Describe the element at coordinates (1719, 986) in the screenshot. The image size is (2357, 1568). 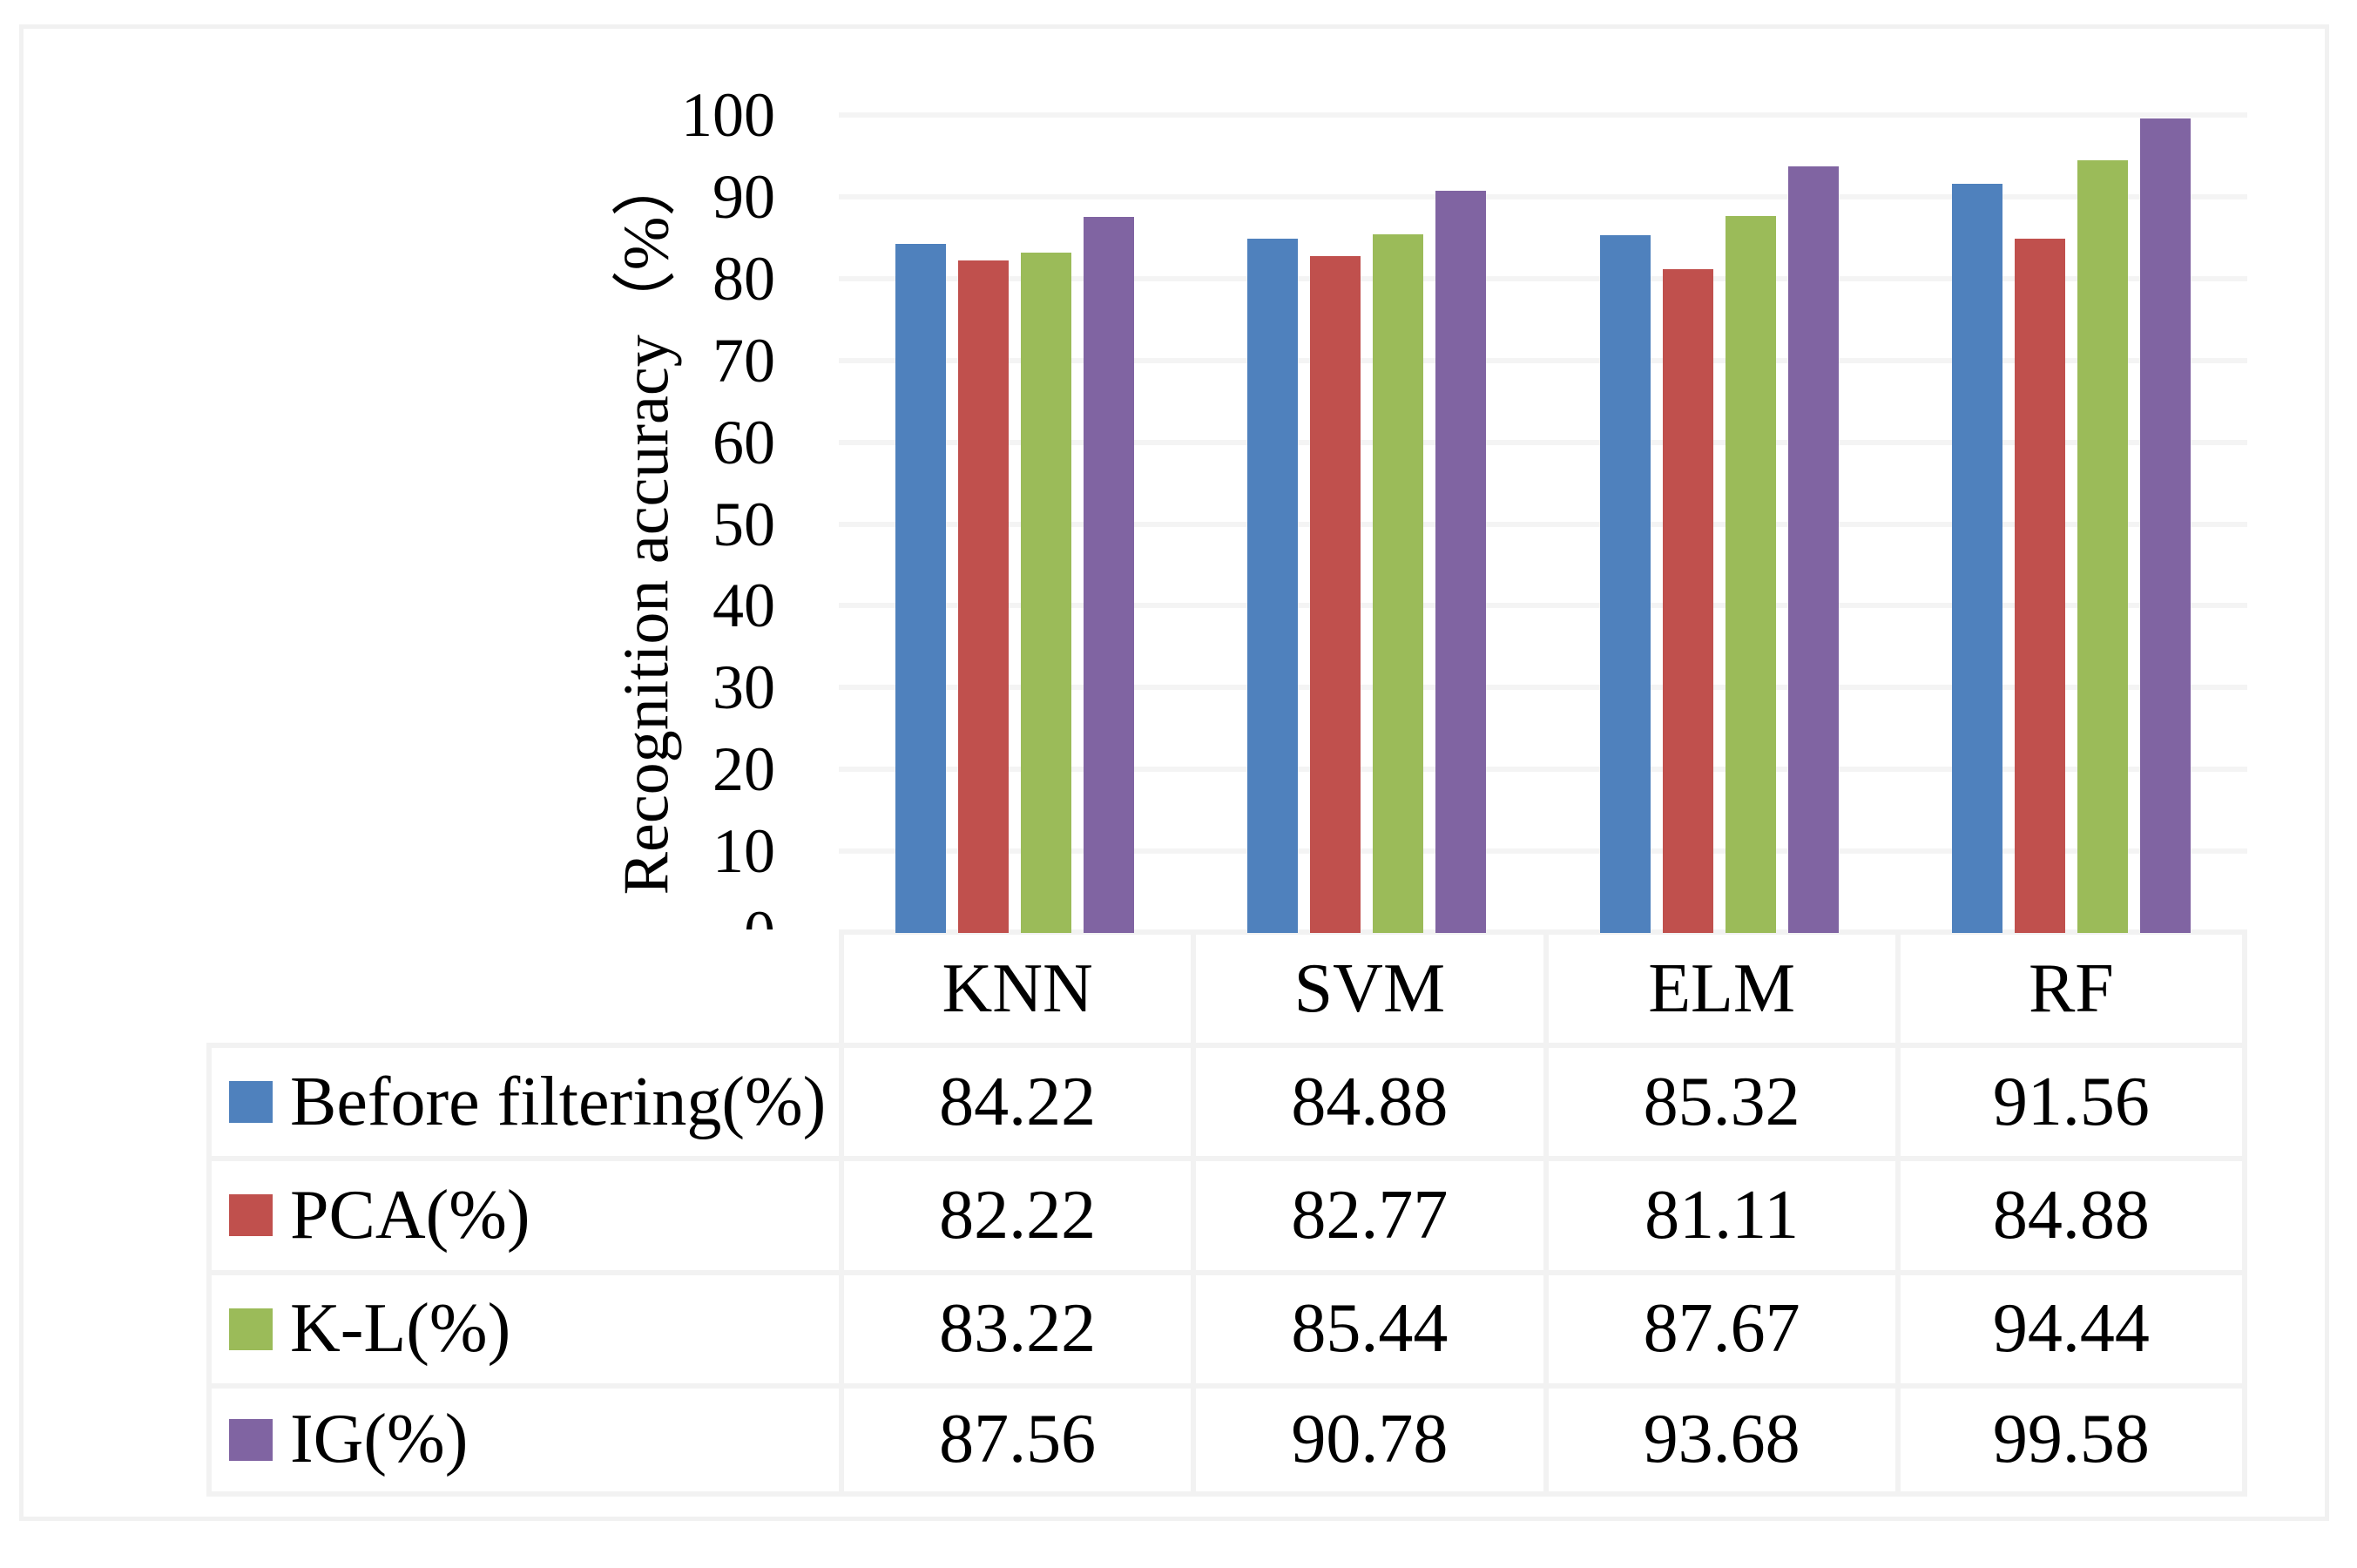
I see `column-header-elm: ELM` at that location.